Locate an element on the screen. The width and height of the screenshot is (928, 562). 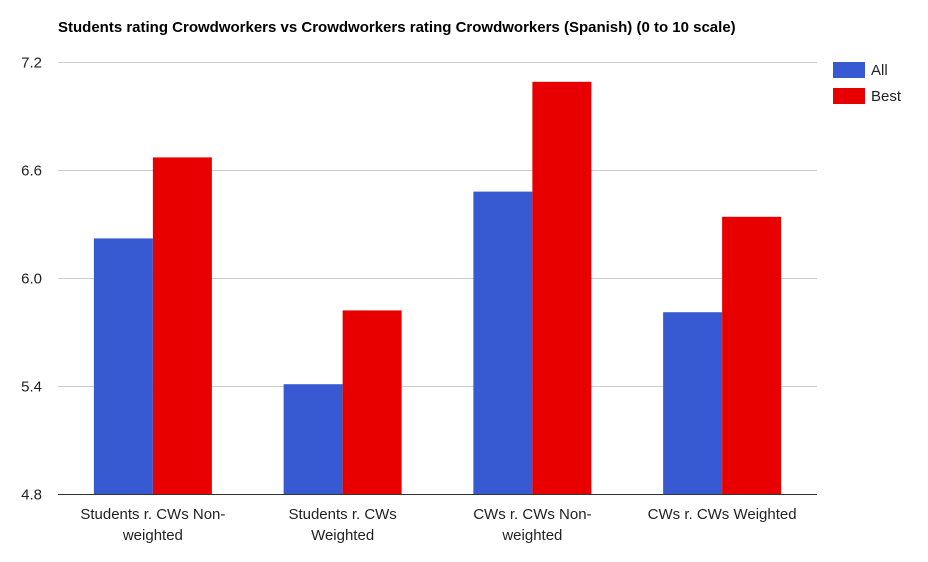
x-category-label: Students r. CWs Non-weighted is located at coordinates (152, 525).